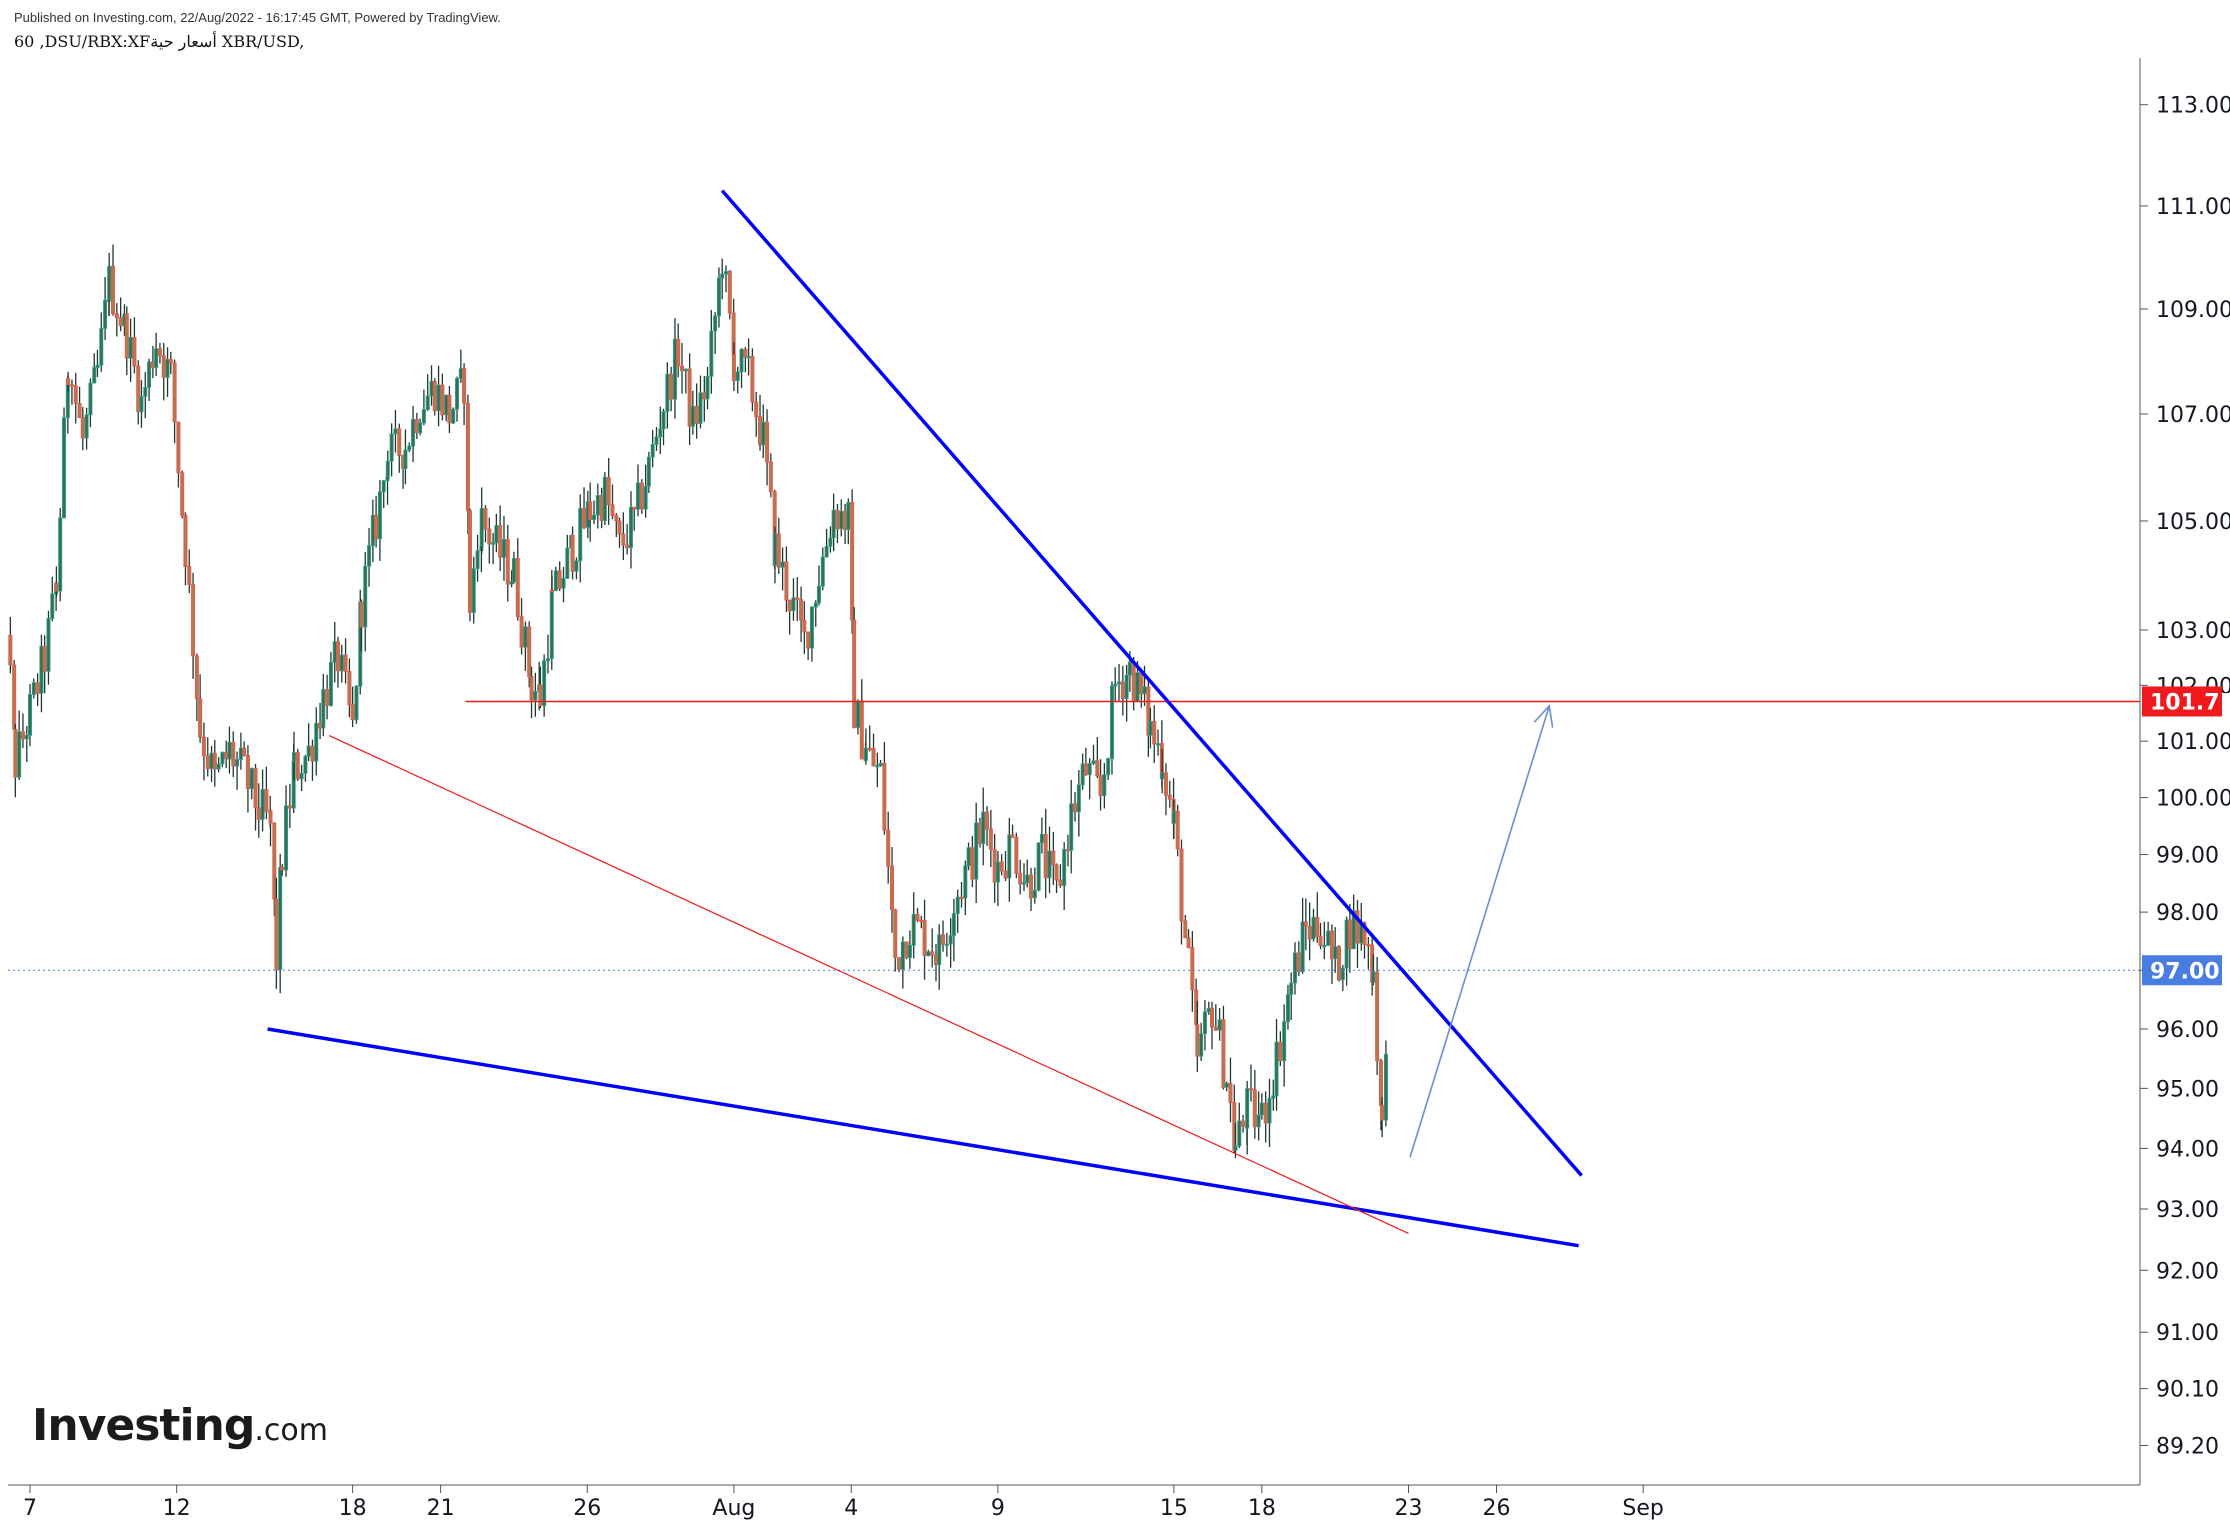 The height and width of the screenshot is (1522, 2230). I want to click on symbol-title: 60 ,DSU/RBX:XFأسعار حية XBR/USD,, so click(159, 41).